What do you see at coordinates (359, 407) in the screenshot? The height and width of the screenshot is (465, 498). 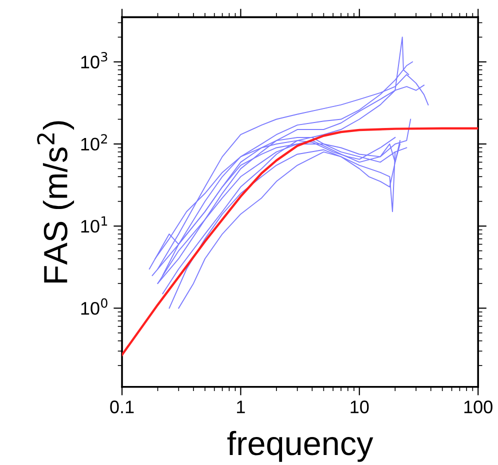 I see `x-tick-label: 10` at bounding box center [359, 407].